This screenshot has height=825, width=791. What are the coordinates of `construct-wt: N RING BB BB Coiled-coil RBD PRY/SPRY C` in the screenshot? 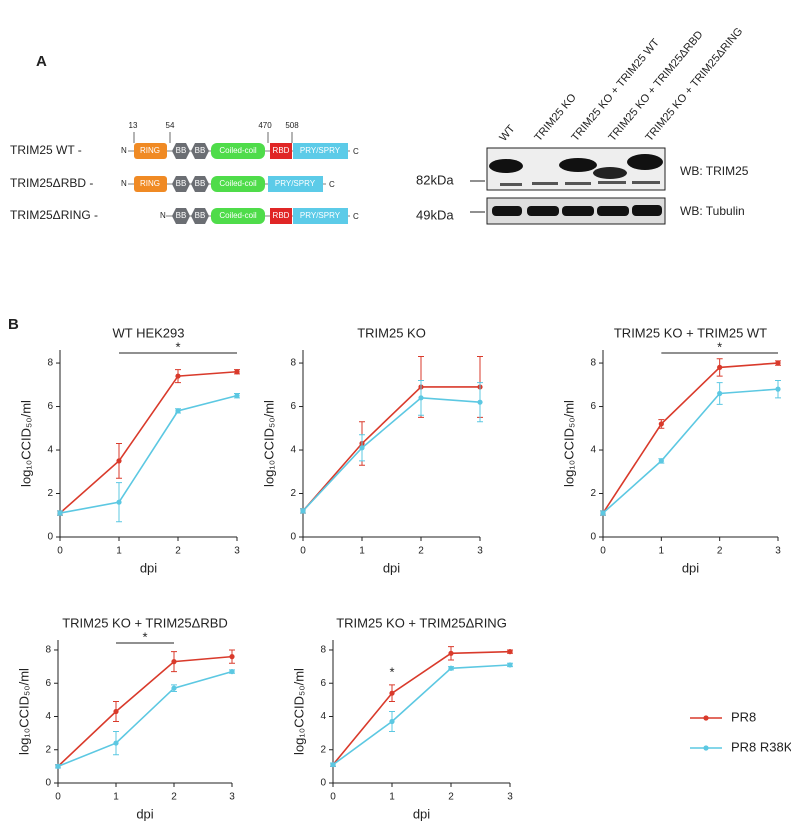 It's located at (240, 151).